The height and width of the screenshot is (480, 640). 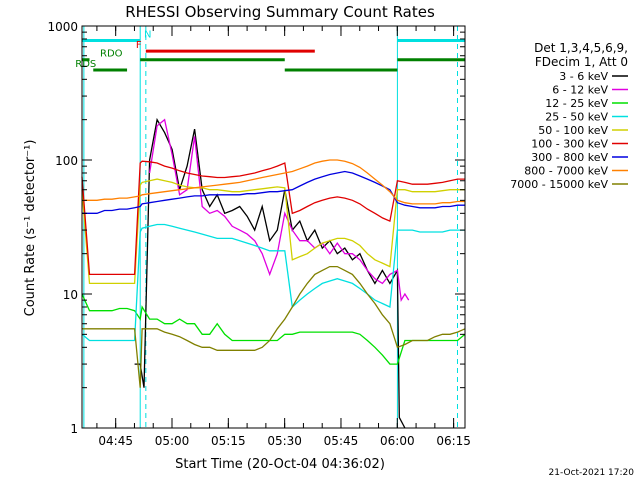 What do you see at coordinates (592, 473) in the screenshot?
I see `footer-timestamp: 21-Oct-2021 17:20` at bounding box center [592, 473].